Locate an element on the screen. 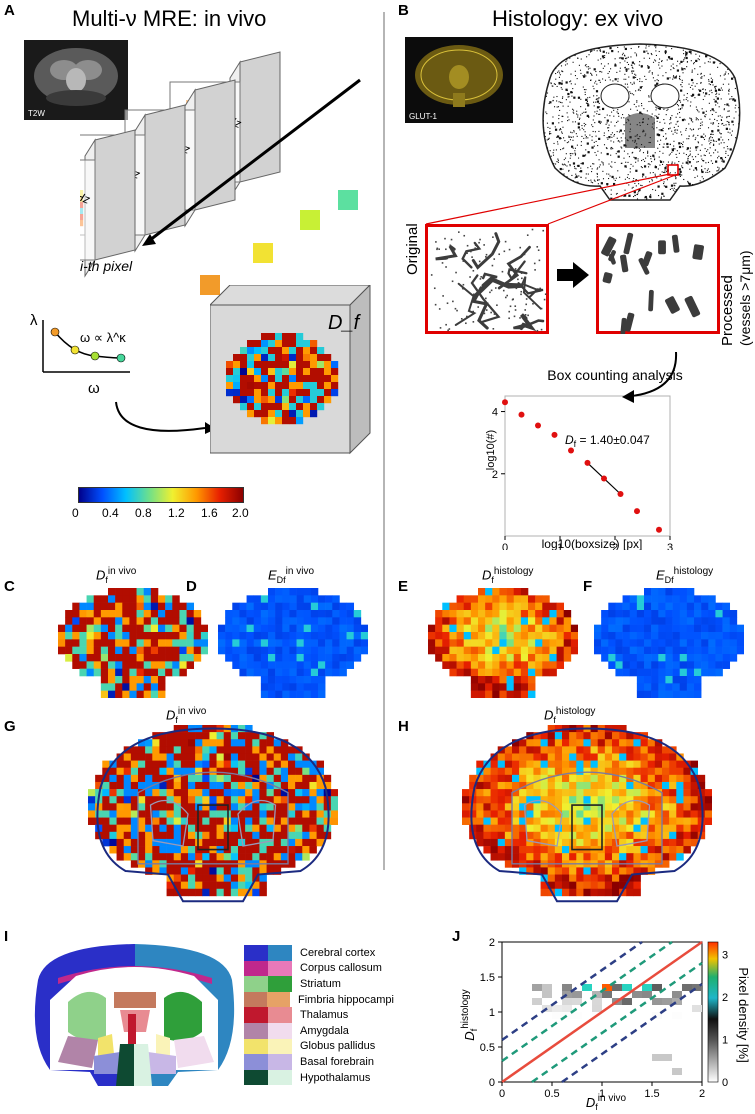 The image size is (755, 1114). map-g-df-invivo-atlas is located at coordinates (213, 814).